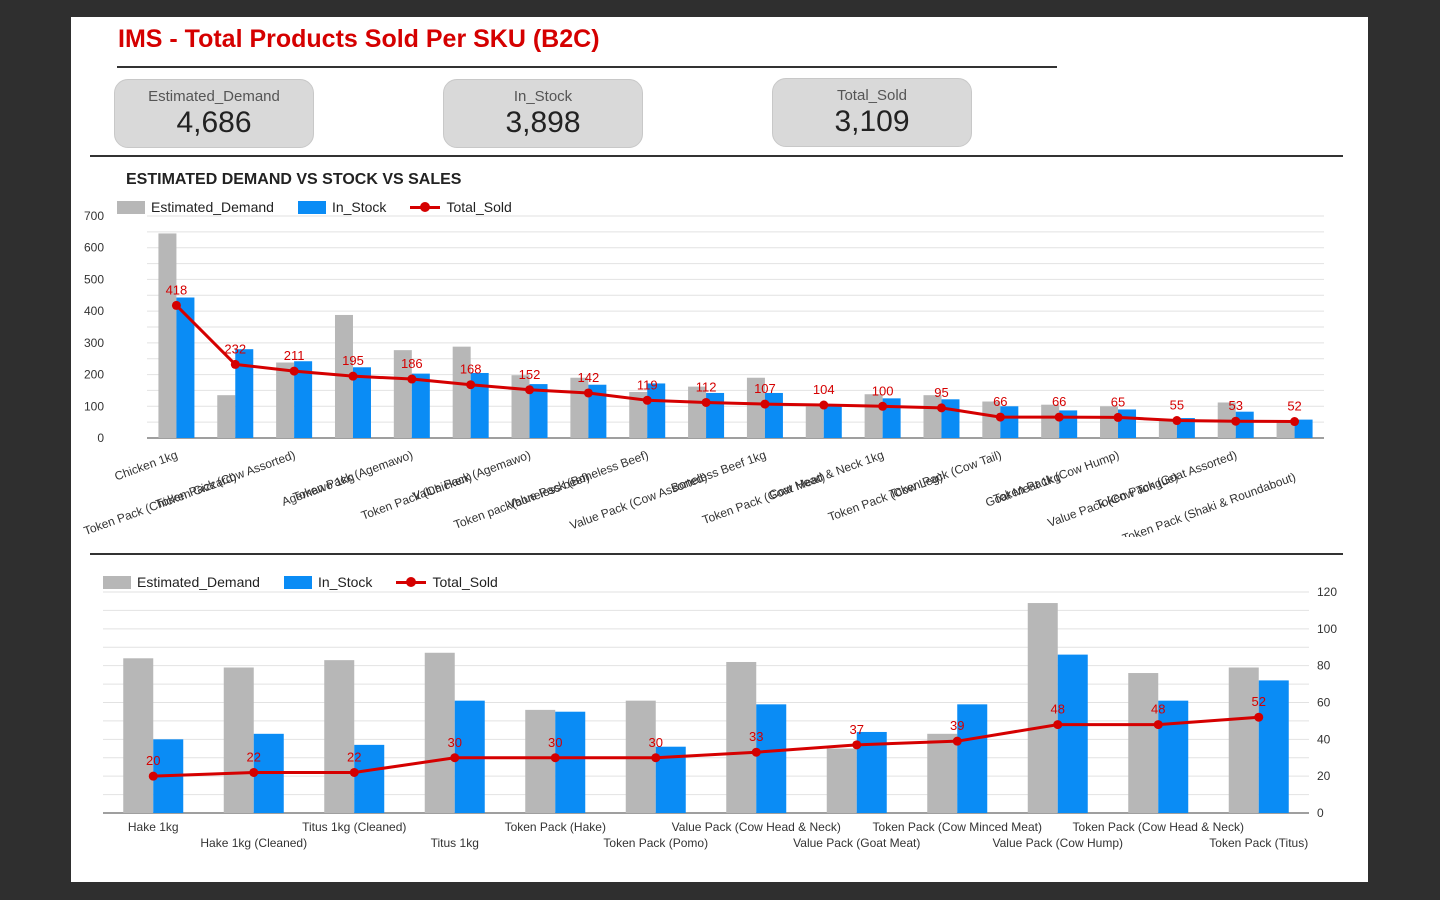 This screenshot has height=900, width=1440. What do you see at coordinates (555, 742) in the screenshot?
I see `data-label-total-sold: 30` at bounding box center [555, 742].